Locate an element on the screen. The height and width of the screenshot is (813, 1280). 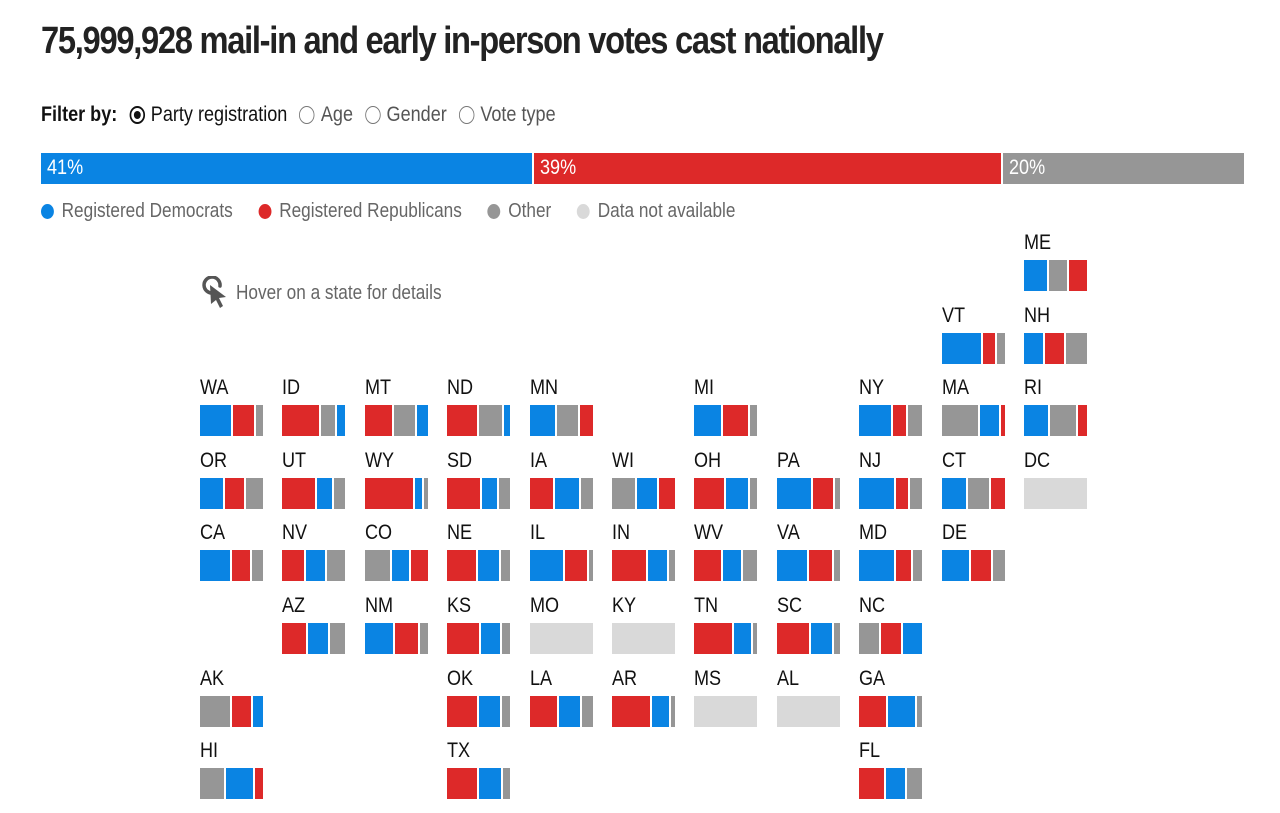
state-tile-mo: MO is located at coordinates (562, 623).